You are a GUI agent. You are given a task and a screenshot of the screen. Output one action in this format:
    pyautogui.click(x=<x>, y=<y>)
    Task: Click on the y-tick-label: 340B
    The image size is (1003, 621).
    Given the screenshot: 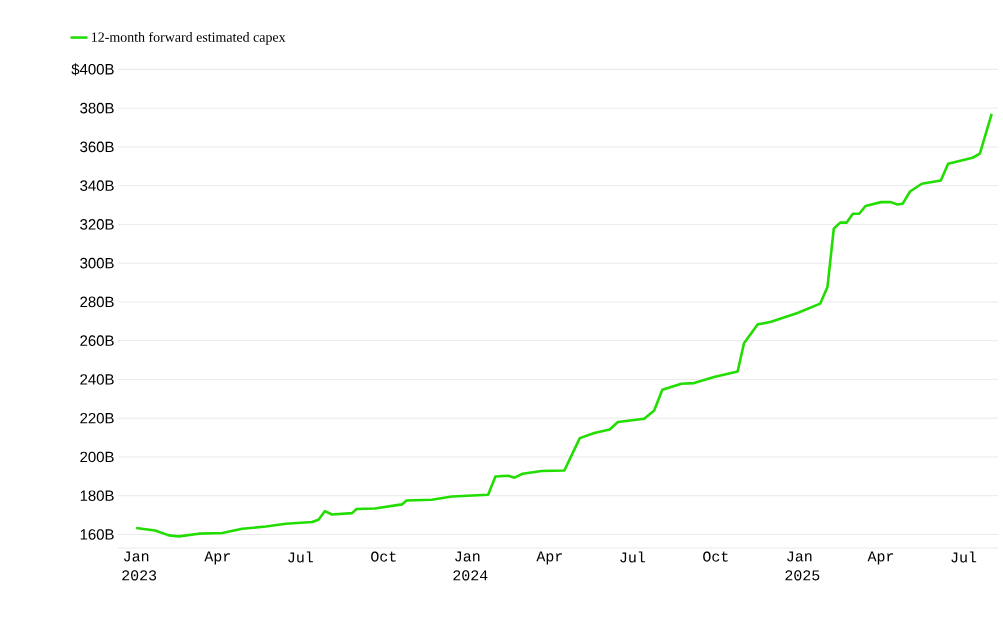 What is the action you would take?
    pyautogui.click(x=97, y=185)
    